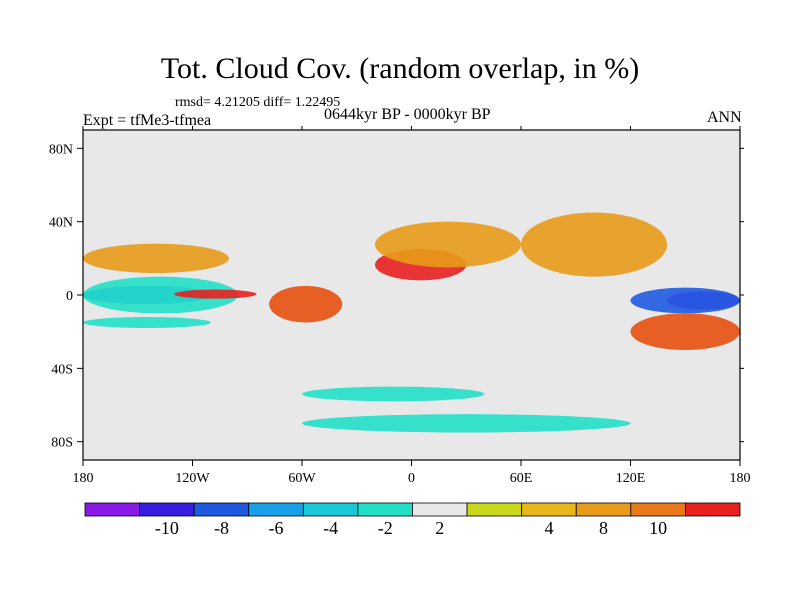 The image size is (800, 600). I want to click on colorbar-label: -10, so click(167, 528).